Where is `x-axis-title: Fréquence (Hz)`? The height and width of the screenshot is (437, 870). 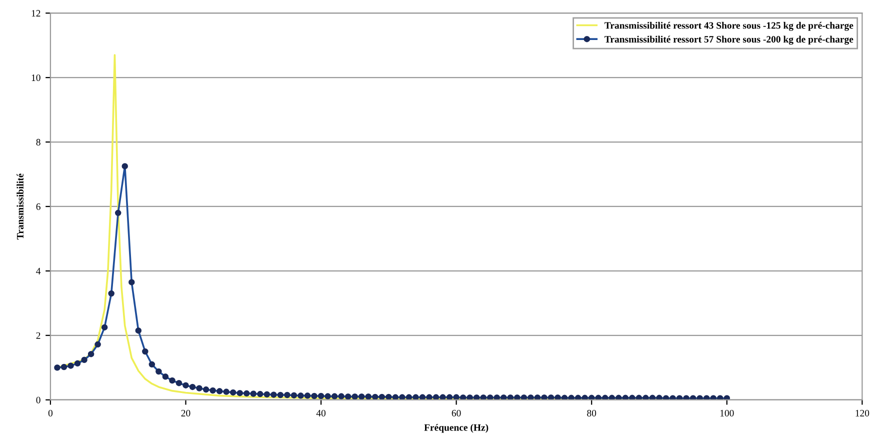 x-axis-title: Fréquence (Hz) is located at coordinates (456, 428).